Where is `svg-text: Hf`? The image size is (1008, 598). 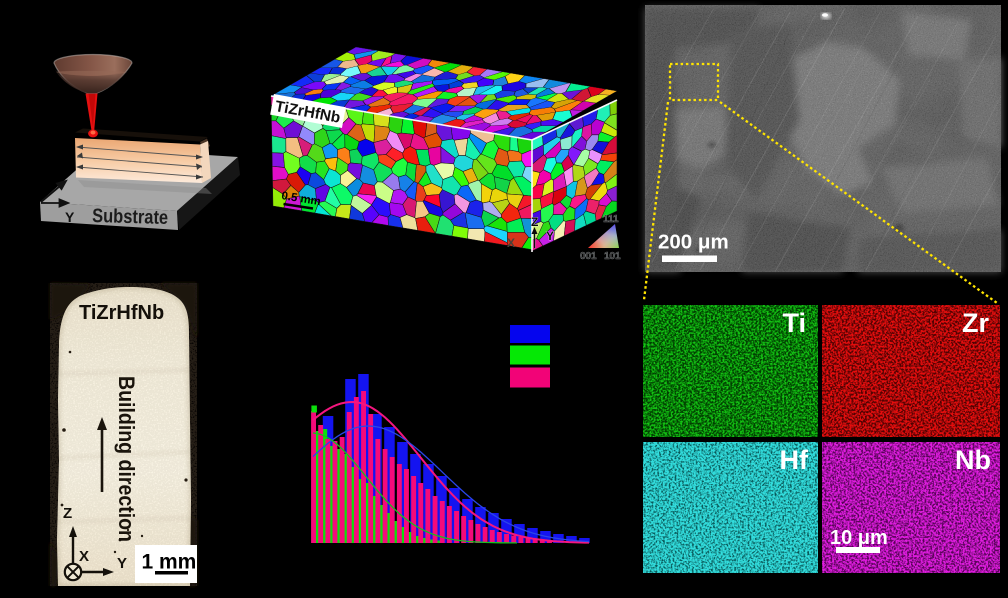
svg-text: Hf is located at coordinates (794, 460).